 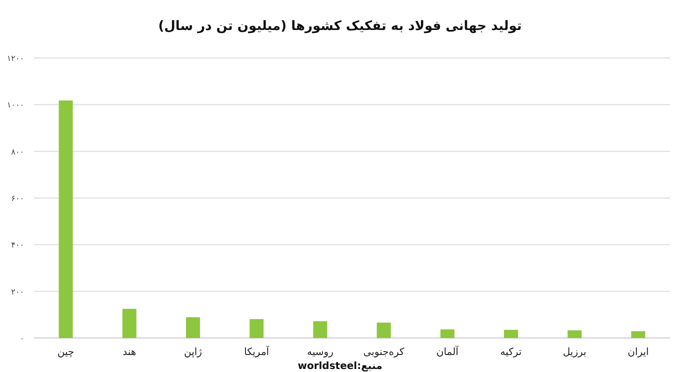 I want to click on x-tick-label: ژاپن, so click(x=193, y=352).